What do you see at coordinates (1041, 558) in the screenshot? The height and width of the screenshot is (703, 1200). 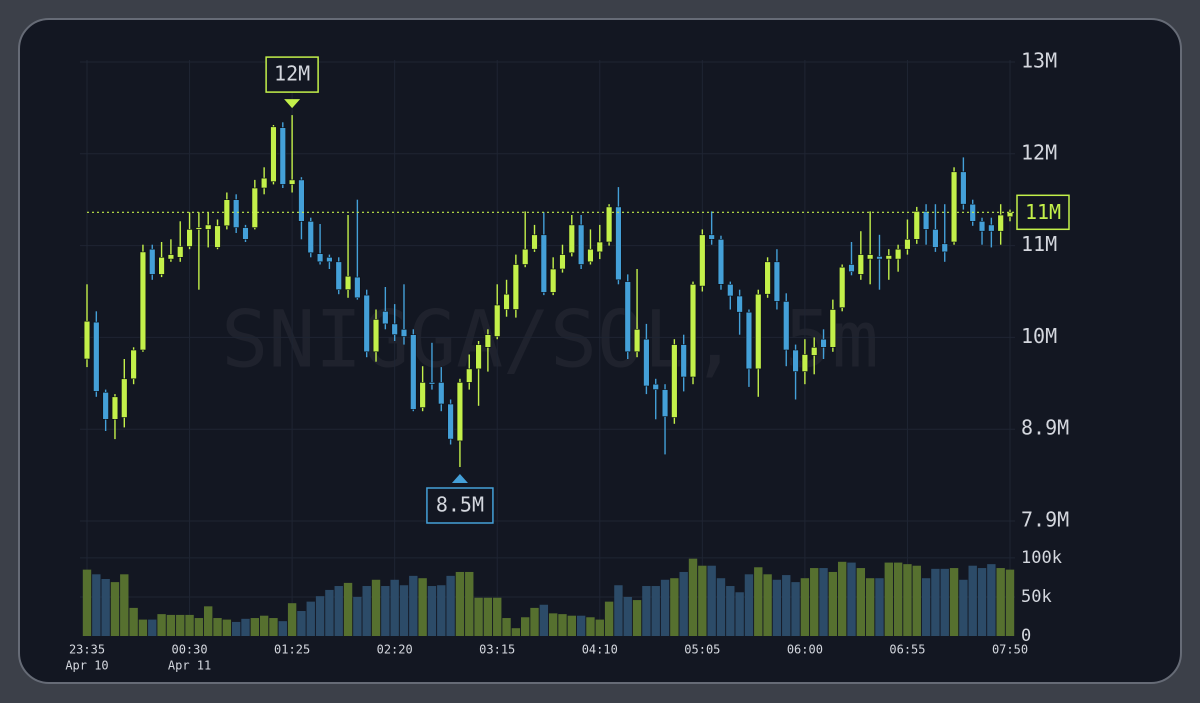 I see `volume-tick-label: 100k` at bounding box center [1041, 558].